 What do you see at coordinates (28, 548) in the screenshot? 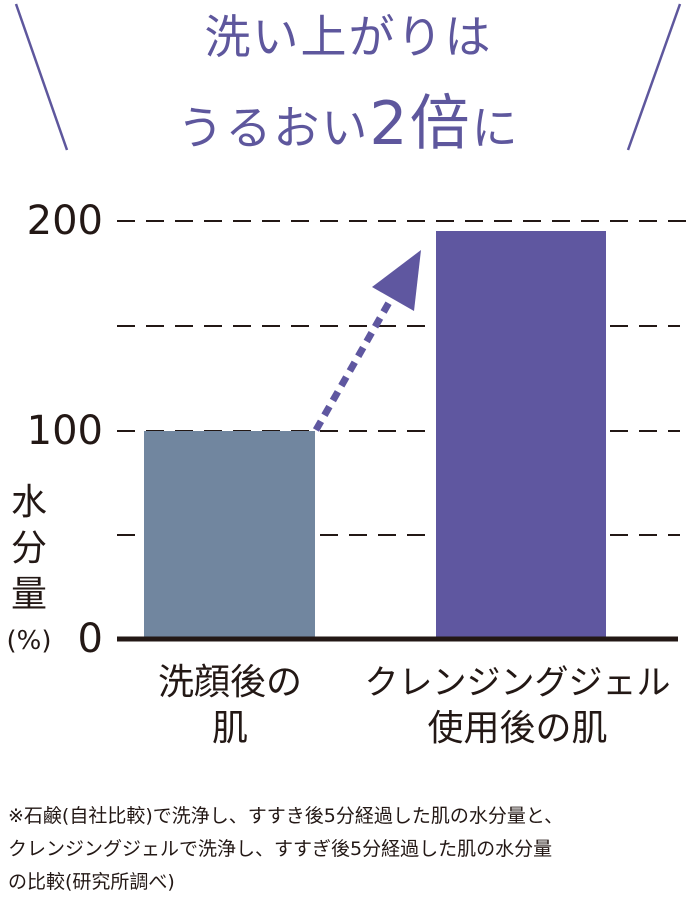
I see `y-axis-label-main: 水分量` at bounding box center [28, 548].